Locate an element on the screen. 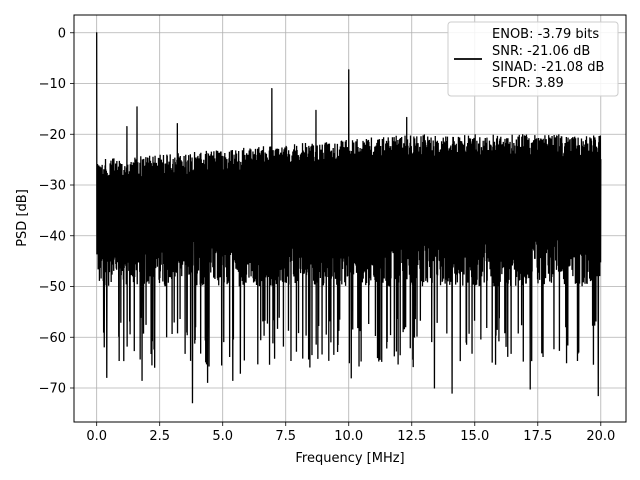 The image size is (640, 480). legend-entry-enob: ENOB: -3.79 bits is located at coordinates (545, 34).